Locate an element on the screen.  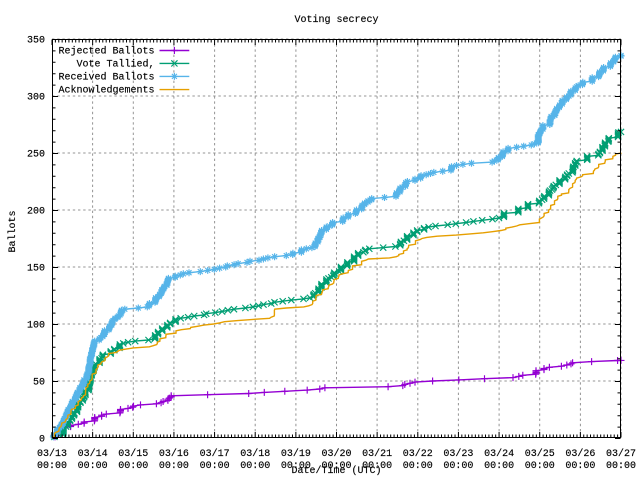
svg-text: Ballots is located at coordinates (13, 231).